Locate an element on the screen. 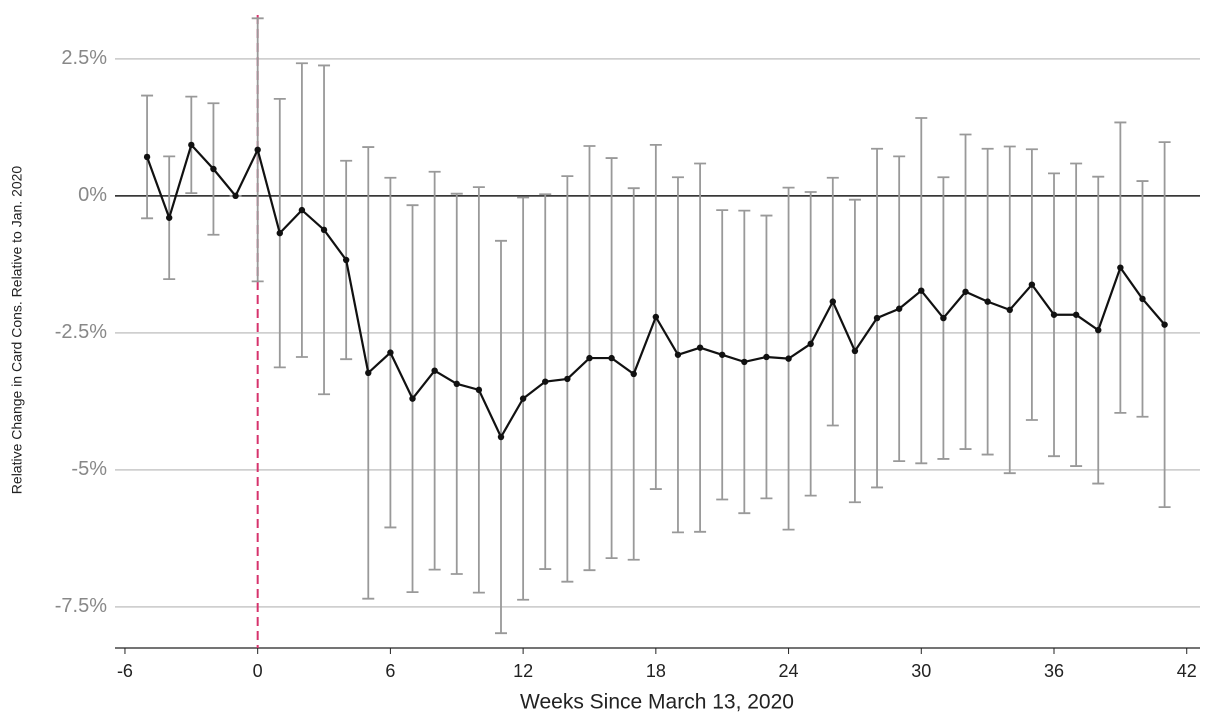 Image resolution: width=1205 pixels, height=717 pixels. y-tick-label: -2.5% is located at coordinates (81, 332).